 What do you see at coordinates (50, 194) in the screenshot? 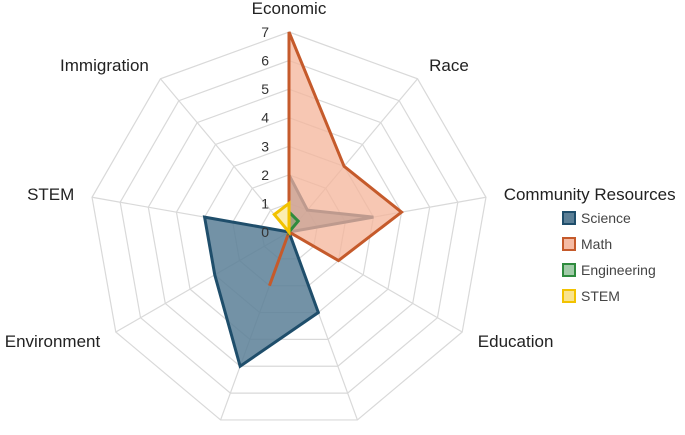
I see `category-label-stem: STEM` at bounding box center [50, 194].